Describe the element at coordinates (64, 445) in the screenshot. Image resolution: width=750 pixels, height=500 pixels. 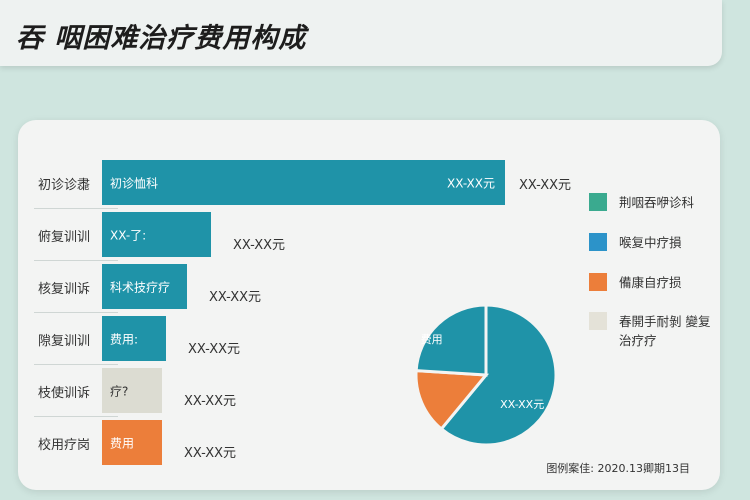
I see `category-label: 校用疗岗` at that location.